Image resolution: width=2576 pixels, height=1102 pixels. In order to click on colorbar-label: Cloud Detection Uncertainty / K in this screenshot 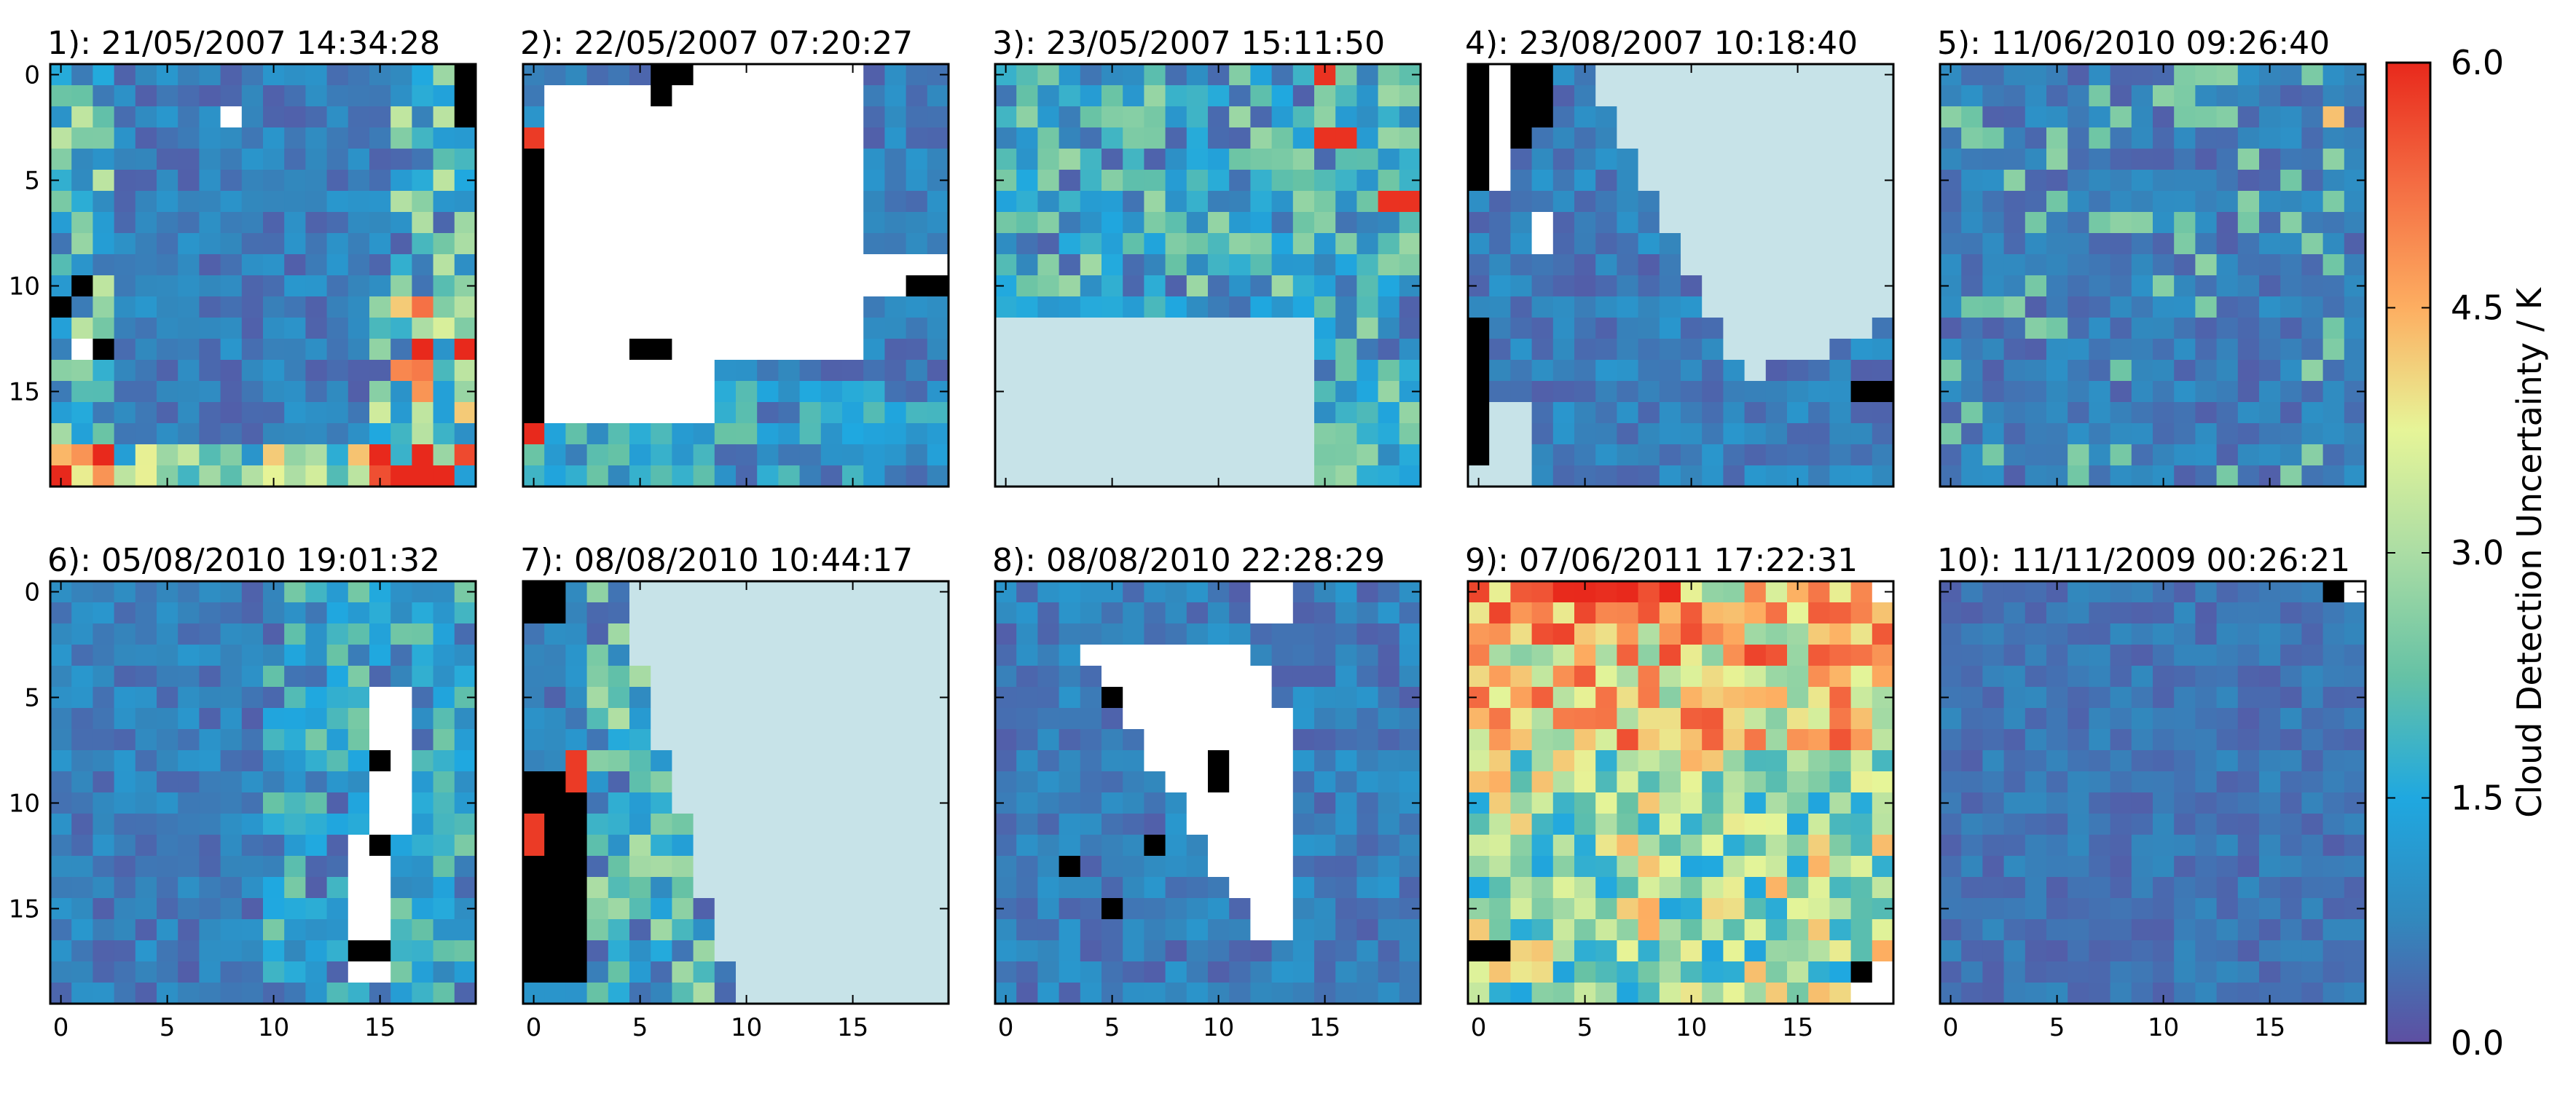, I will do `click(2529, 552)`.